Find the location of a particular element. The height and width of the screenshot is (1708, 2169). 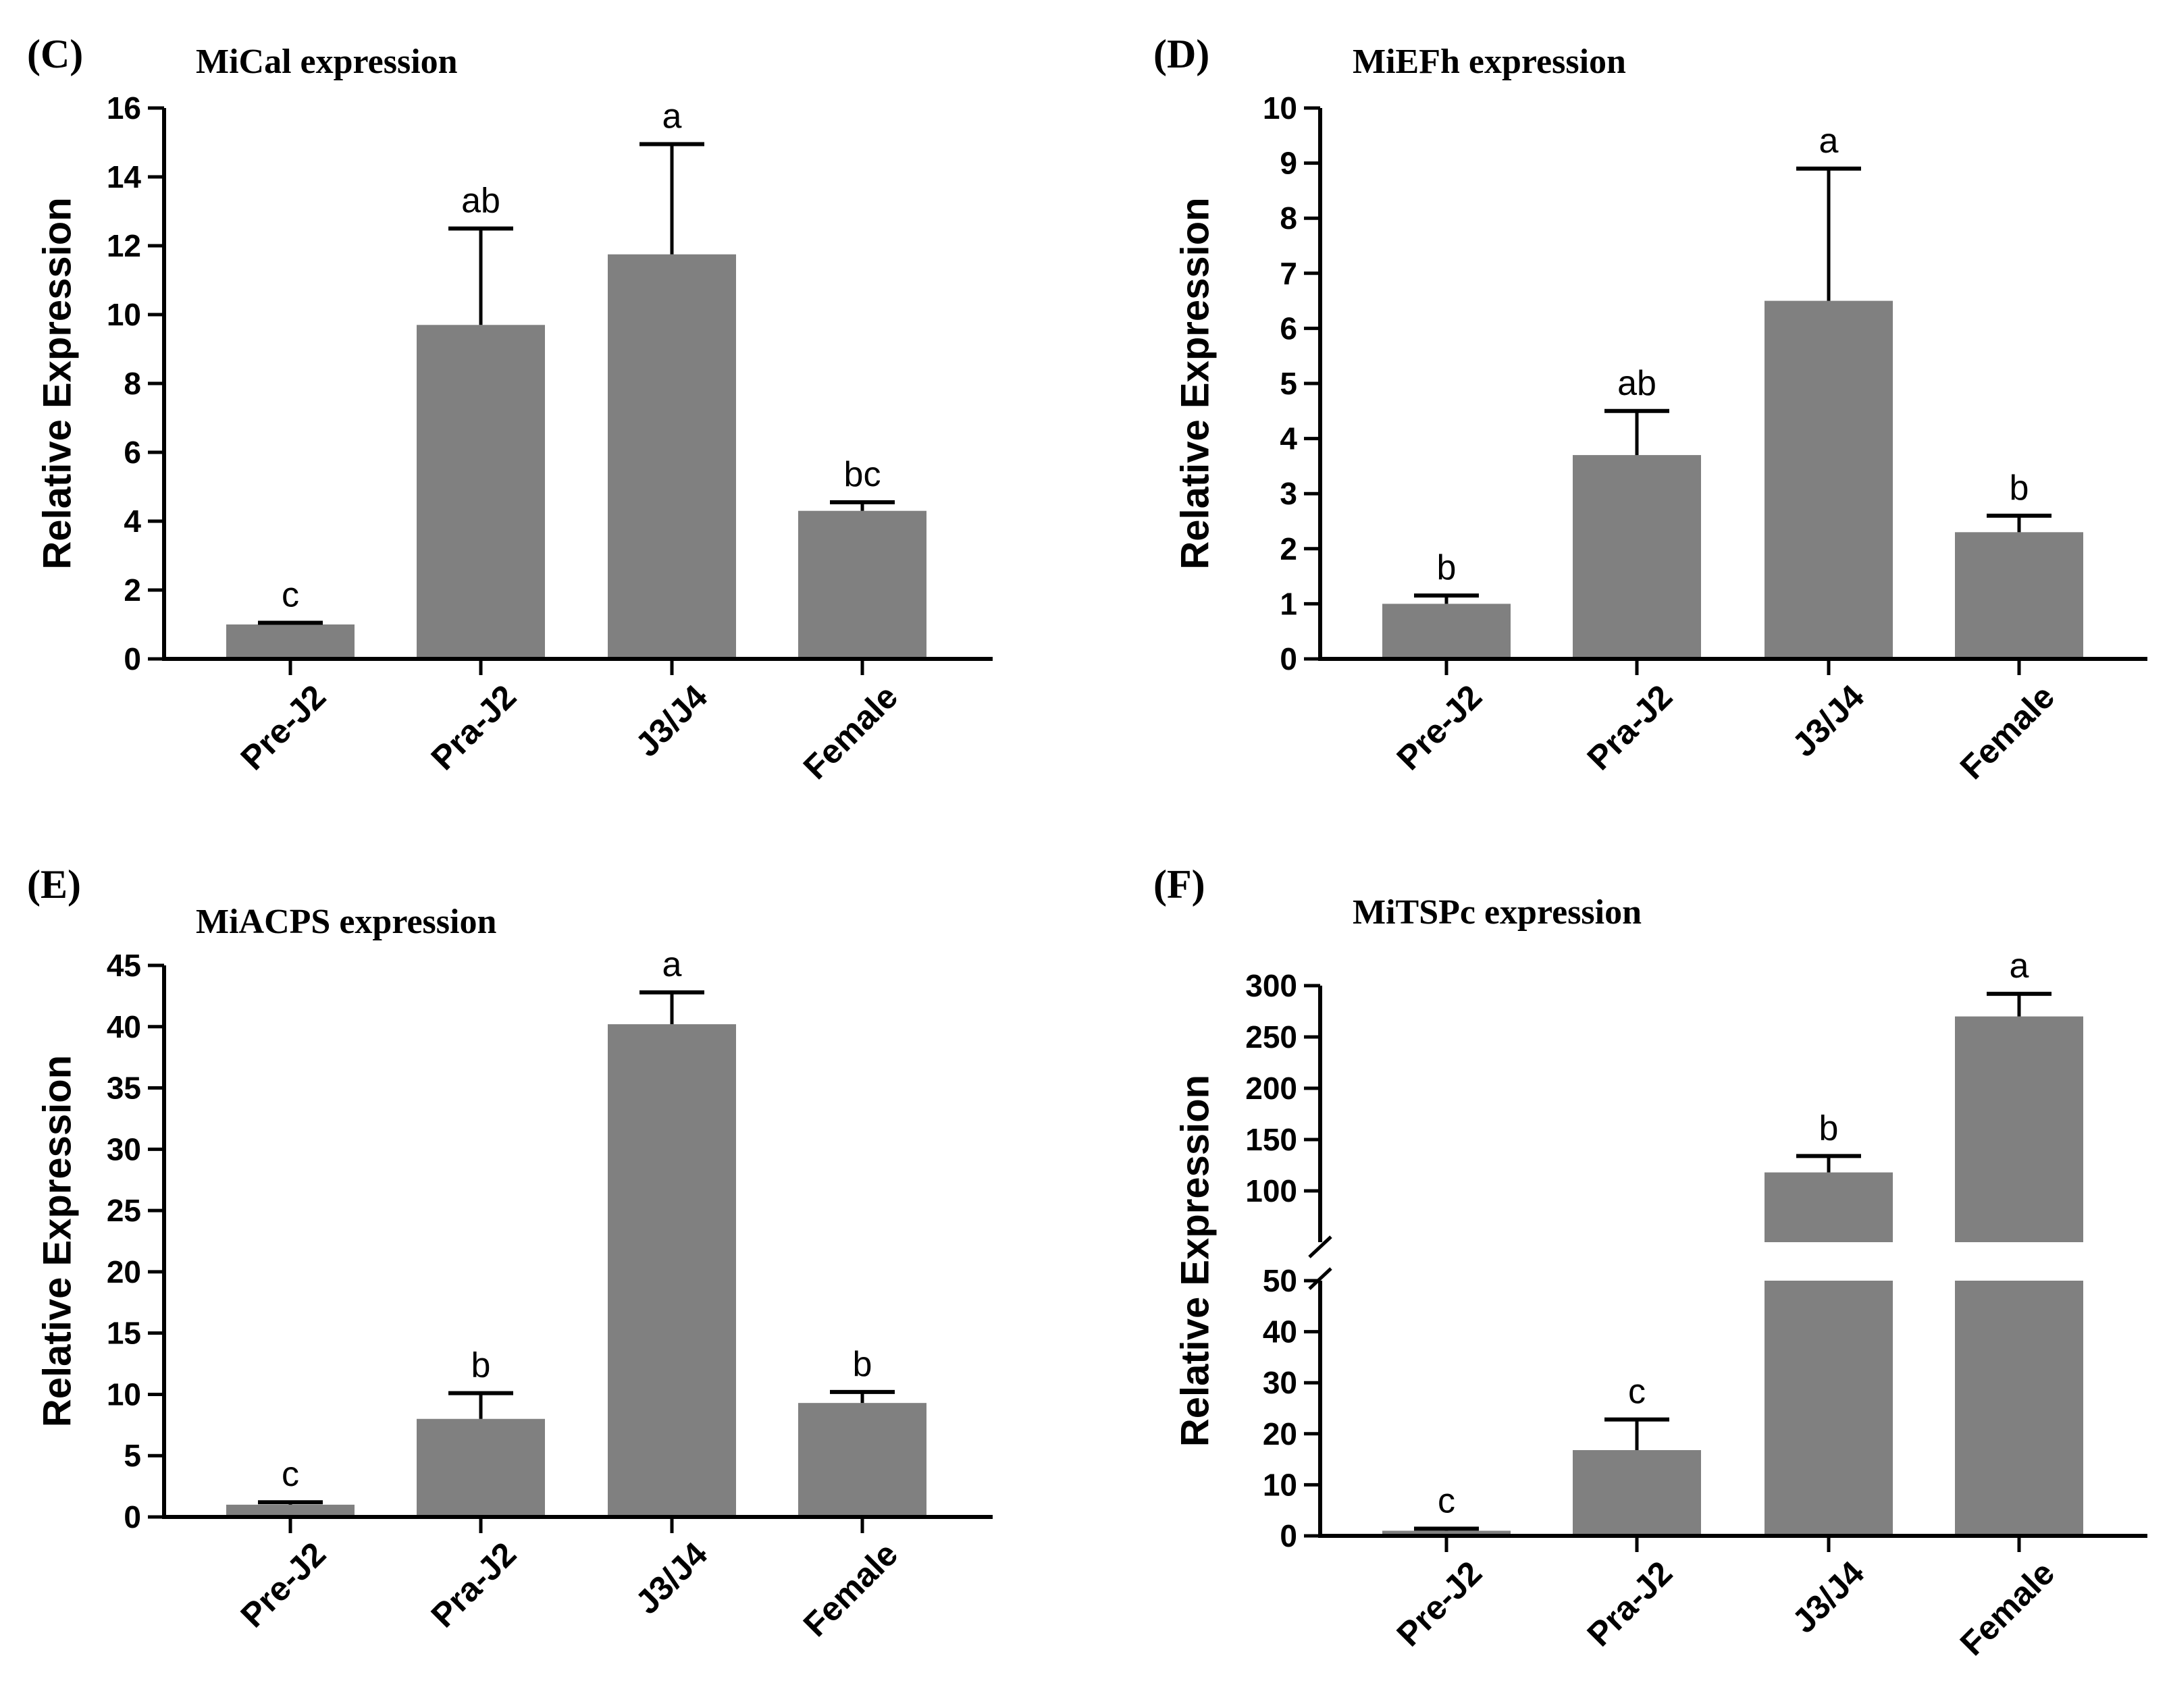

chart-title: MiTSPc expression is located at coordinates (1498, 912).